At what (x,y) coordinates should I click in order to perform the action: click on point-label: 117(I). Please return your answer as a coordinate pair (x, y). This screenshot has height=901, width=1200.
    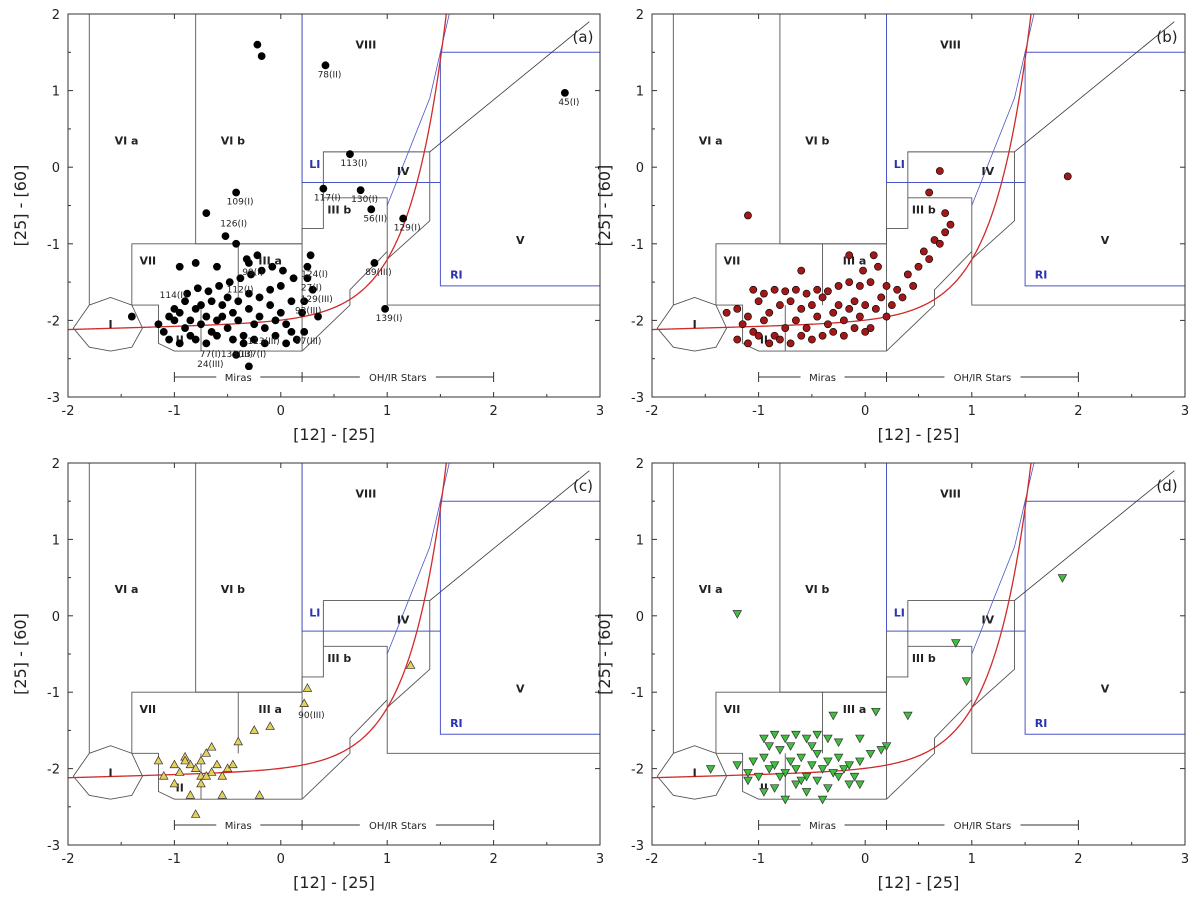
    Looking at the image, I should click on (327, 199).